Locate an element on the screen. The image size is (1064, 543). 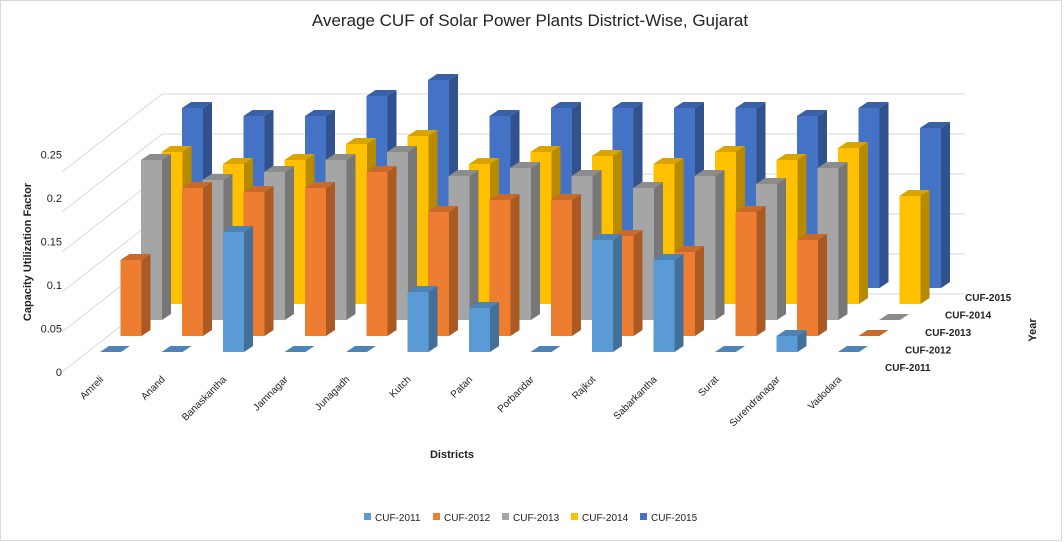
category-label: Amreli is located at coordinates (92, 388).